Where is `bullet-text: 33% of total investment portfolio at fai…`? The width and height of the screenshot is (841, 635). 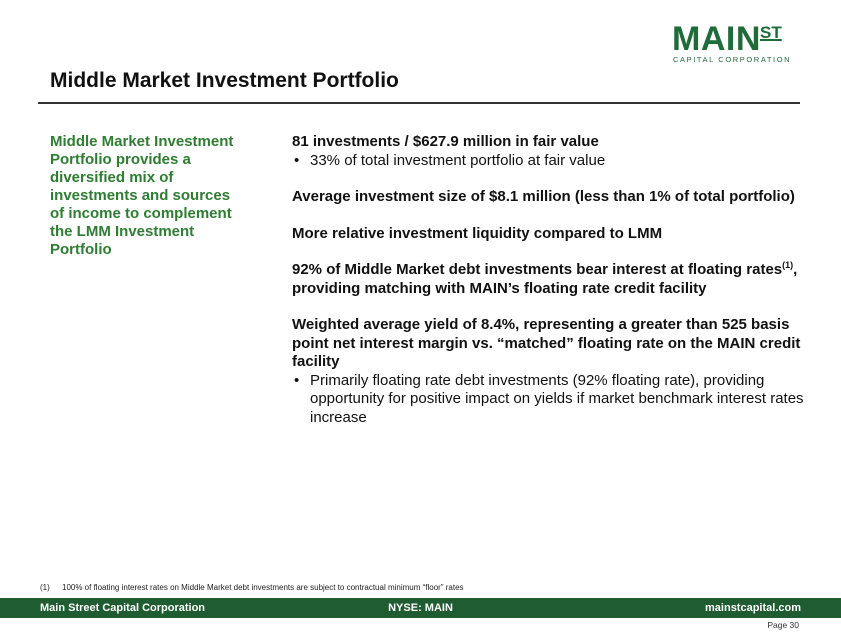 bullet-text: 33% of total investment portfolio at fai… is located at coordinates (458, 160).